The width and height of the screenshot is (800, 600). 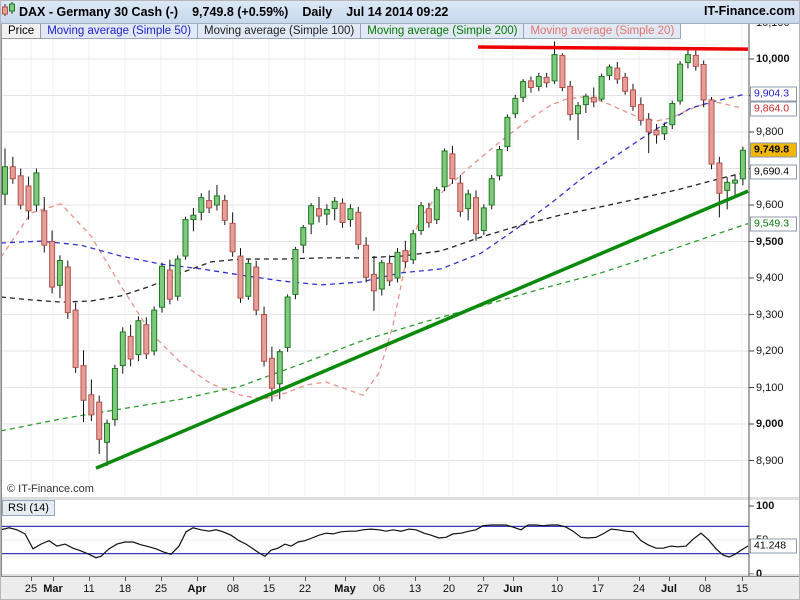 I want to click on price-axis-label: 9,000, so click(x=770, y=424).